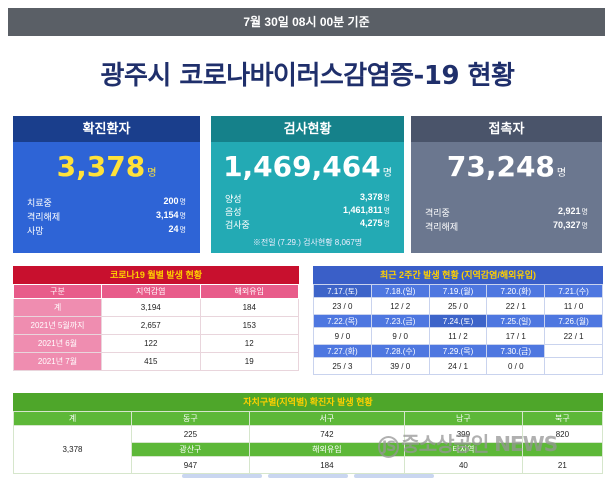  Describe the element at coordinates (342, 321) in the screenshot. I see `date-cell: 7.22.(목)` at that location.